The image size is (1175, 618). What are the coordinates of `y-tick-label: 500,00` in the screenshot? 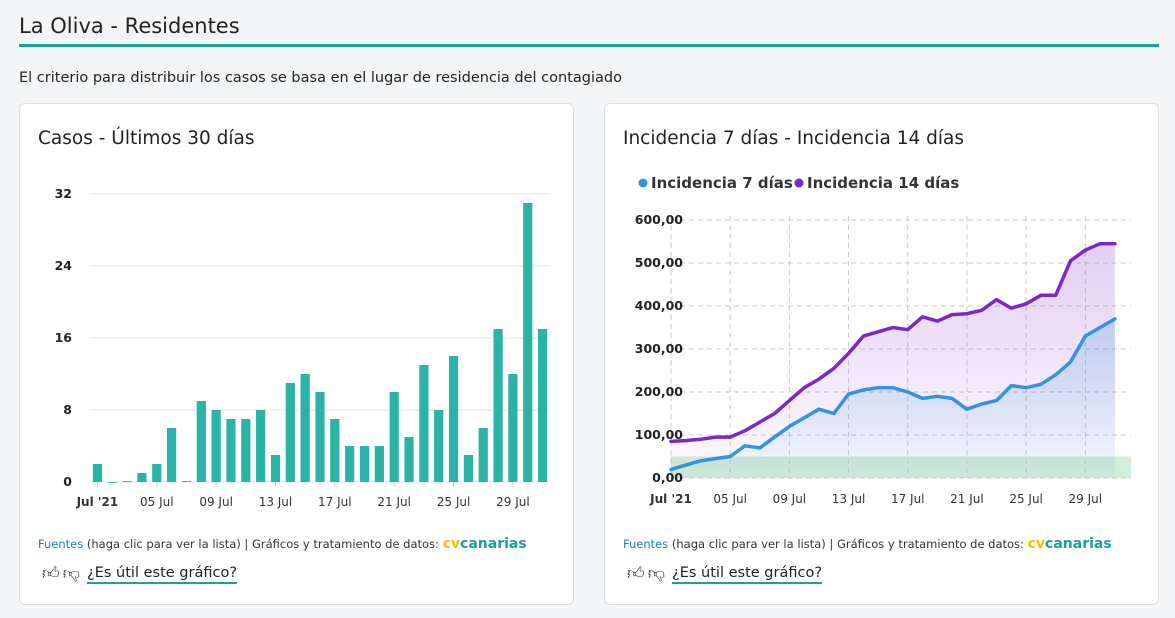 It's located at (659, 262).